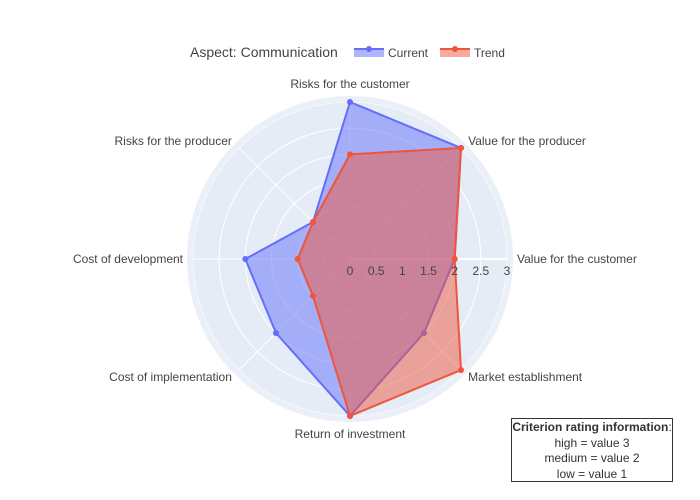  Describe the element at coordinates (379, 281) in the screenshot. I see `series-trend` at that location.